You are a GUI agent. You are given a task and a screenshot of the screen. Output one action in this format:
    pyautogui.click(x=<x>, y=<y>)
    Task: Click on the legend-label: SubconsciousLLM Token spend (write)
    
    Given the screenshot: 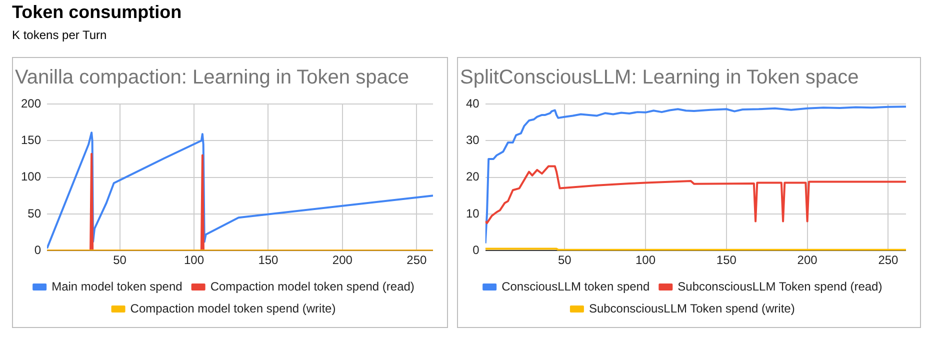 What is the action you would take?
    pyautogui.click(x=691, y=308)
    